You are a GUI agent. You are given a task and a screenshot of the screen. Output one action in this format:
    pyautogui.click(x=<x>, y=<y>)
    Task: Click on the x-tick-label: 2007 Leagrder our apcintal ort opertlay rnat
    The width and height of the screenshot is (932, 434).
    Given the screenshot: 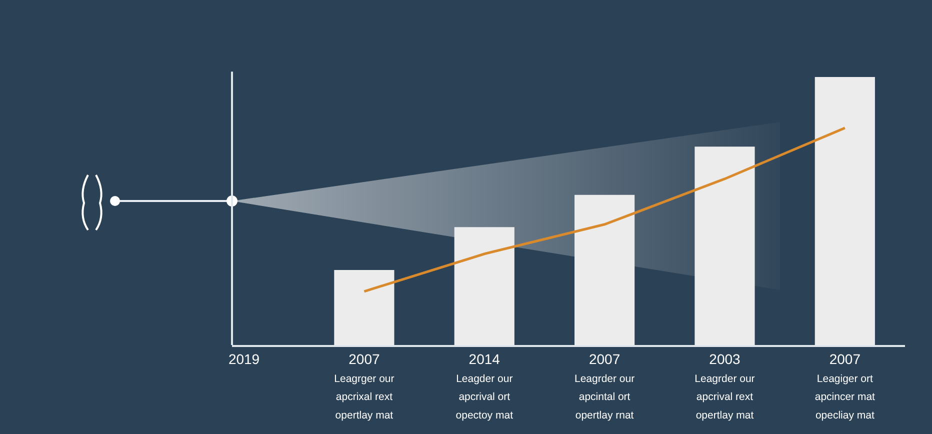 What is the action you would take?
    pyautogui.click(x=605, y=386)
    